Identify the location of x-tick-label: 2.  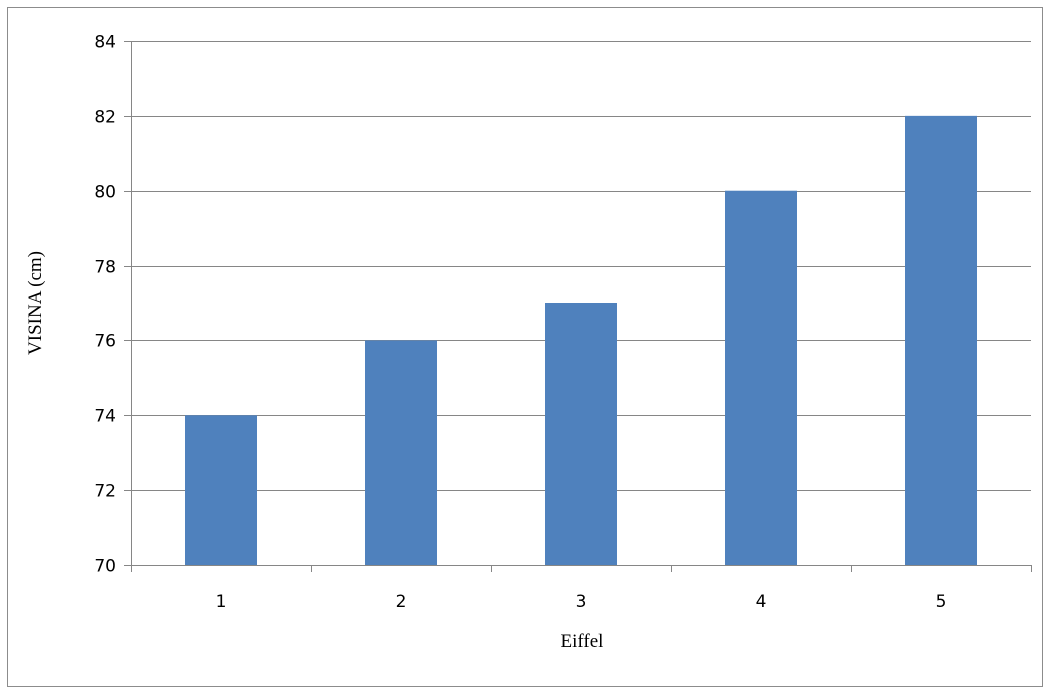
(401, 602).